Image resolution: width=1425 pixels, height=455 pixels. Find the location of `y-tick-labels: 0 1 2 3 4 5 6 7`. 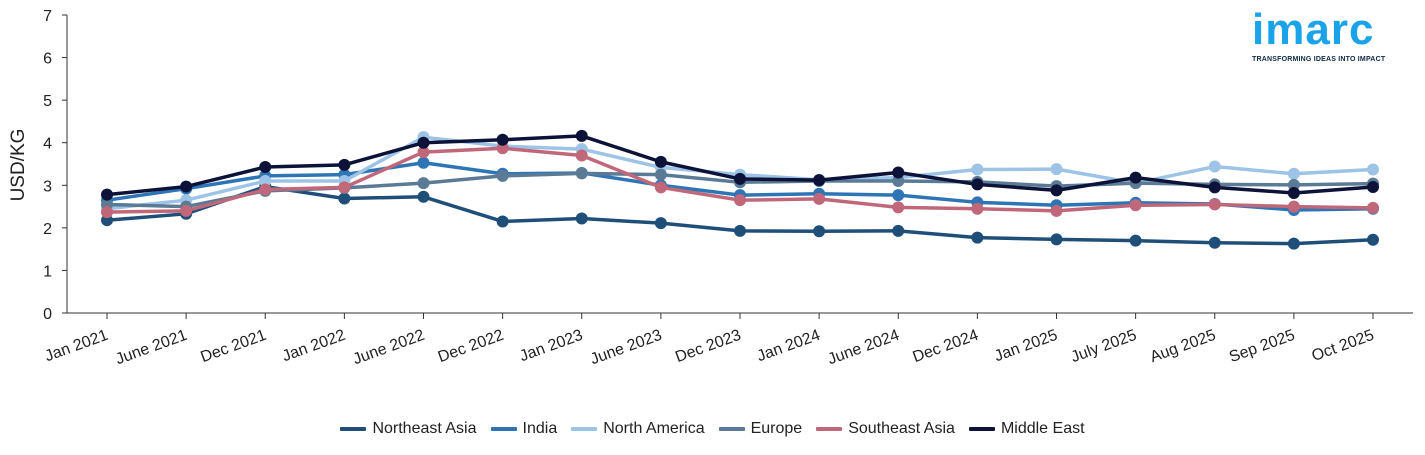

y-tick-labels: 0 1 2 3 4 5 6 7 is located at coordinates (47, 165).